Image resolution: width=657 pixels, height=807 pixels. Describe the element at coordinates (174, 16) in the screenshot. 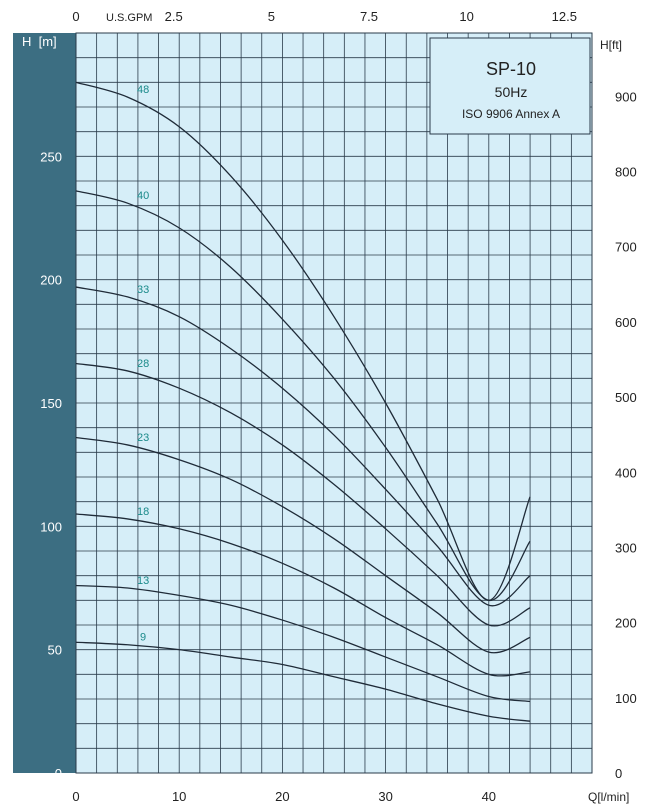

I see `top-tick-label: 2.5` at that location.